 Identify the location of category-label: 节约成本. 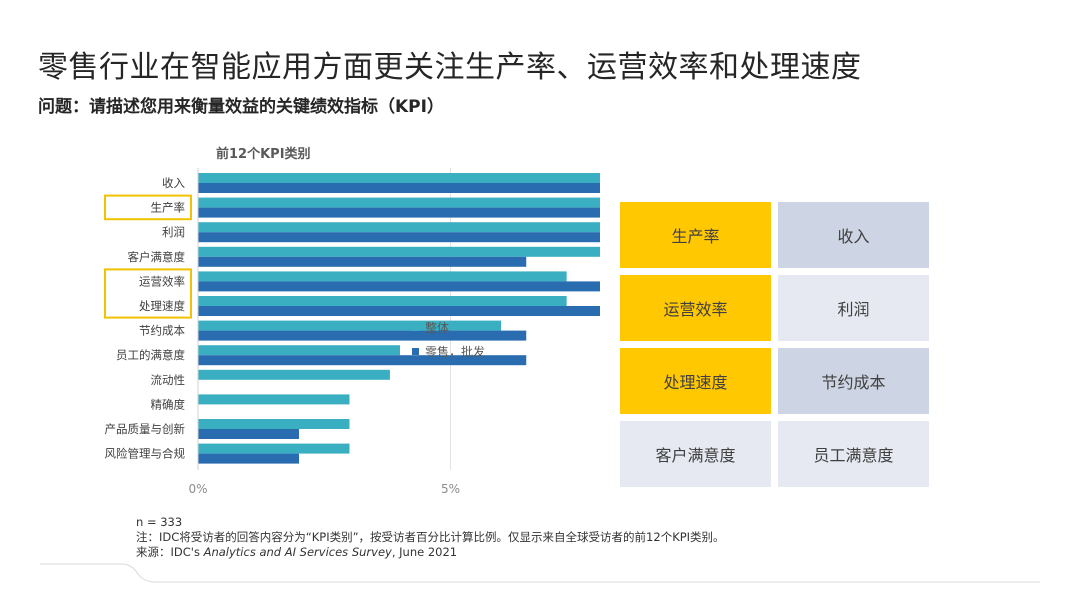
(162, 331).